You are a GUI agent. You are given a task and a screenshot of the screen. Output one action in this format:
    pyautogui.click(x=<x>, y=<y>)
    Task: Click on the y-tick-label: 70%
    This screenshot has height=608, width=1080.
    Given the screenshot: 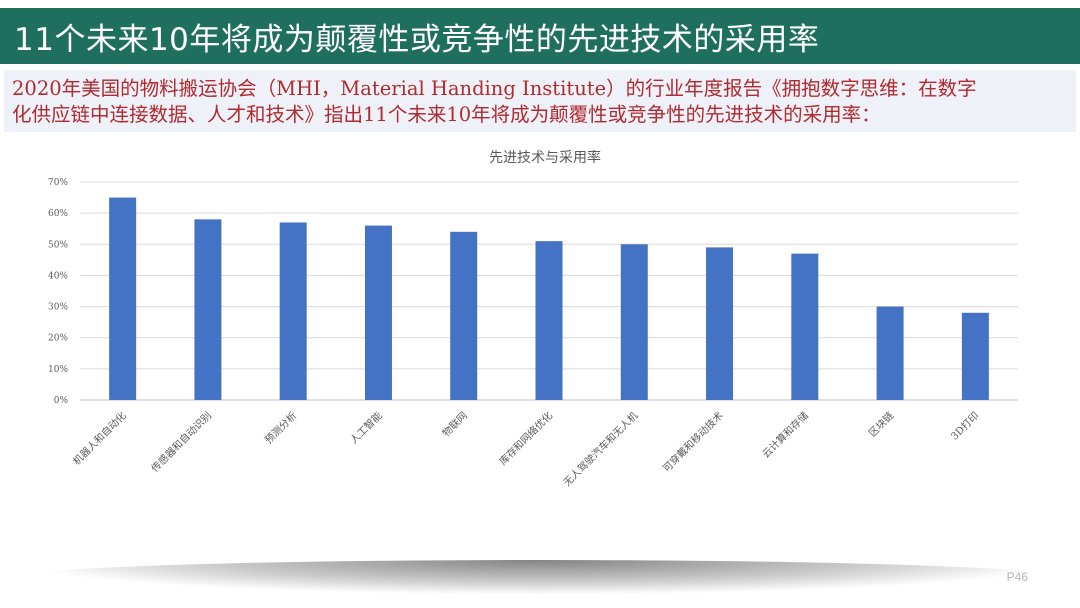 What is the action you would take?
    pyautogui.click(x=58, y=183)
    